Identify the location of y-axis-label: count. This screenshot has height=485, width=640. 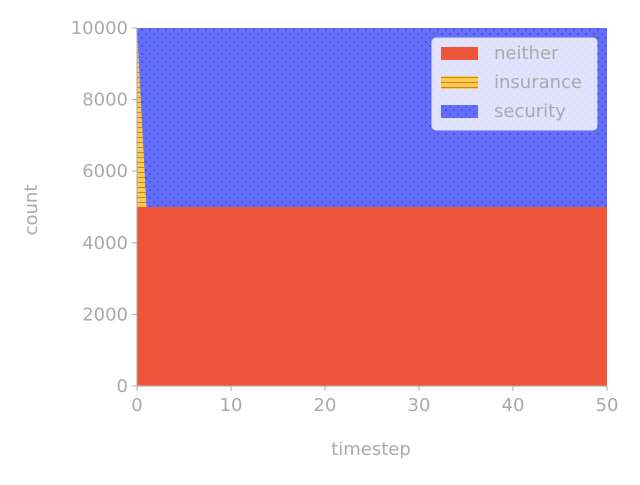
(31, 210).